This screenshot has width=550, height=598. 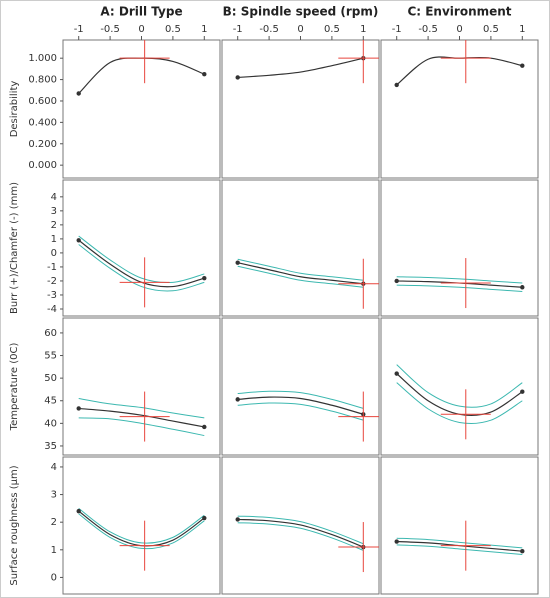 What do you see at coordinates (42, 80) in the screenshot?
I see `y-tick-label: 0.800` at bounding box center [42, 80].